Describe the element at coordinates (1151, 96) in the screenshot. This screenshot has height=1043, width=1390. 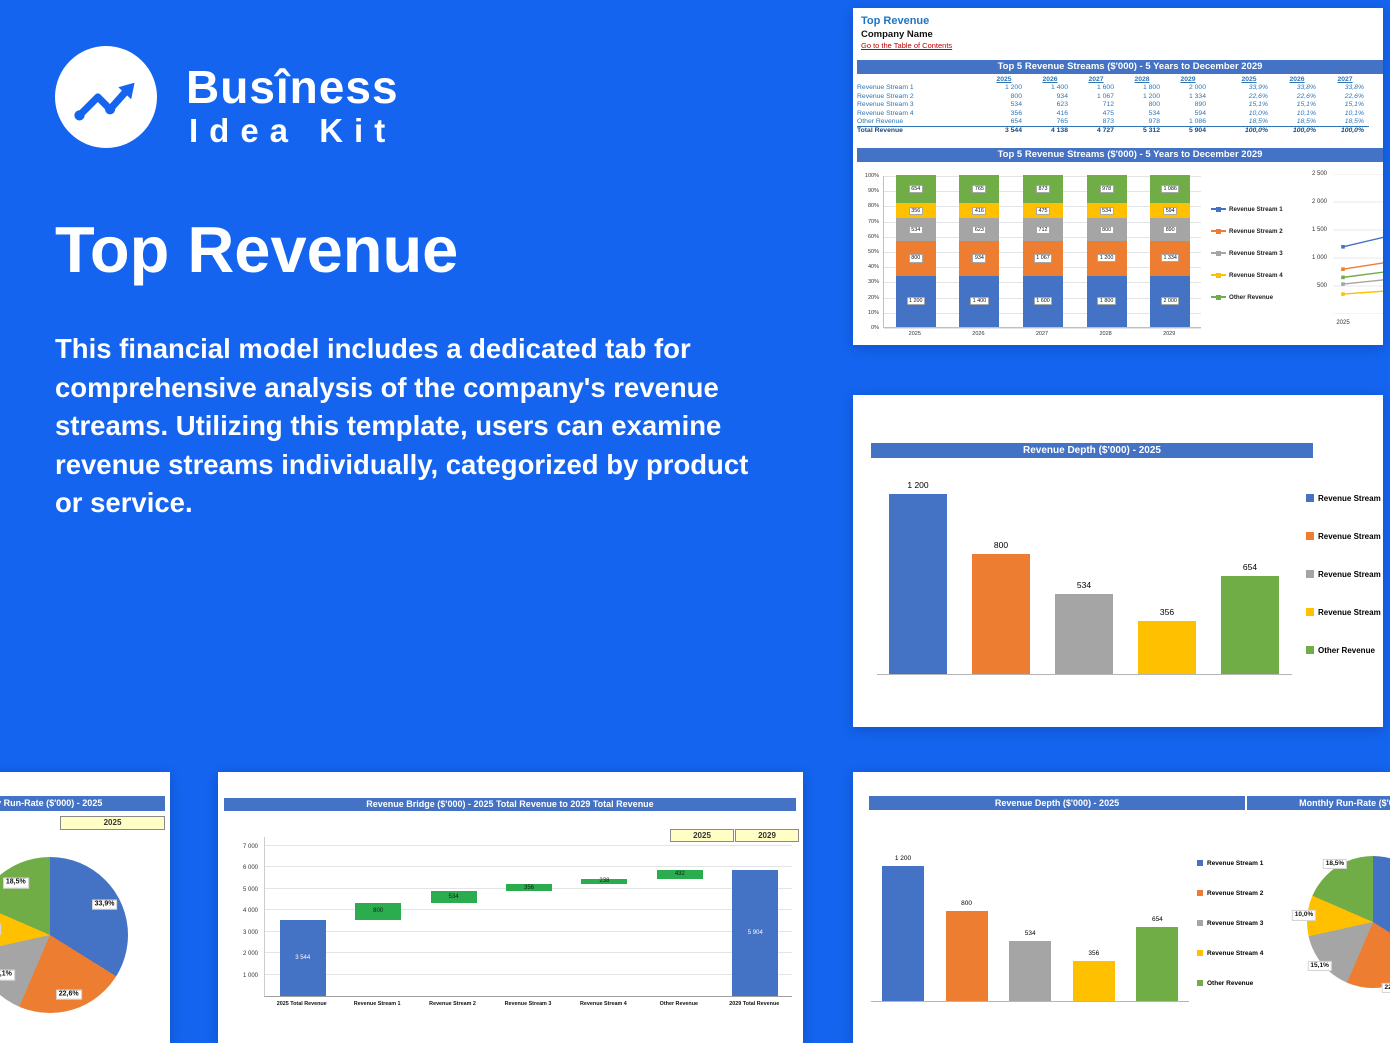
I see `row-value: 1 200` at that location.